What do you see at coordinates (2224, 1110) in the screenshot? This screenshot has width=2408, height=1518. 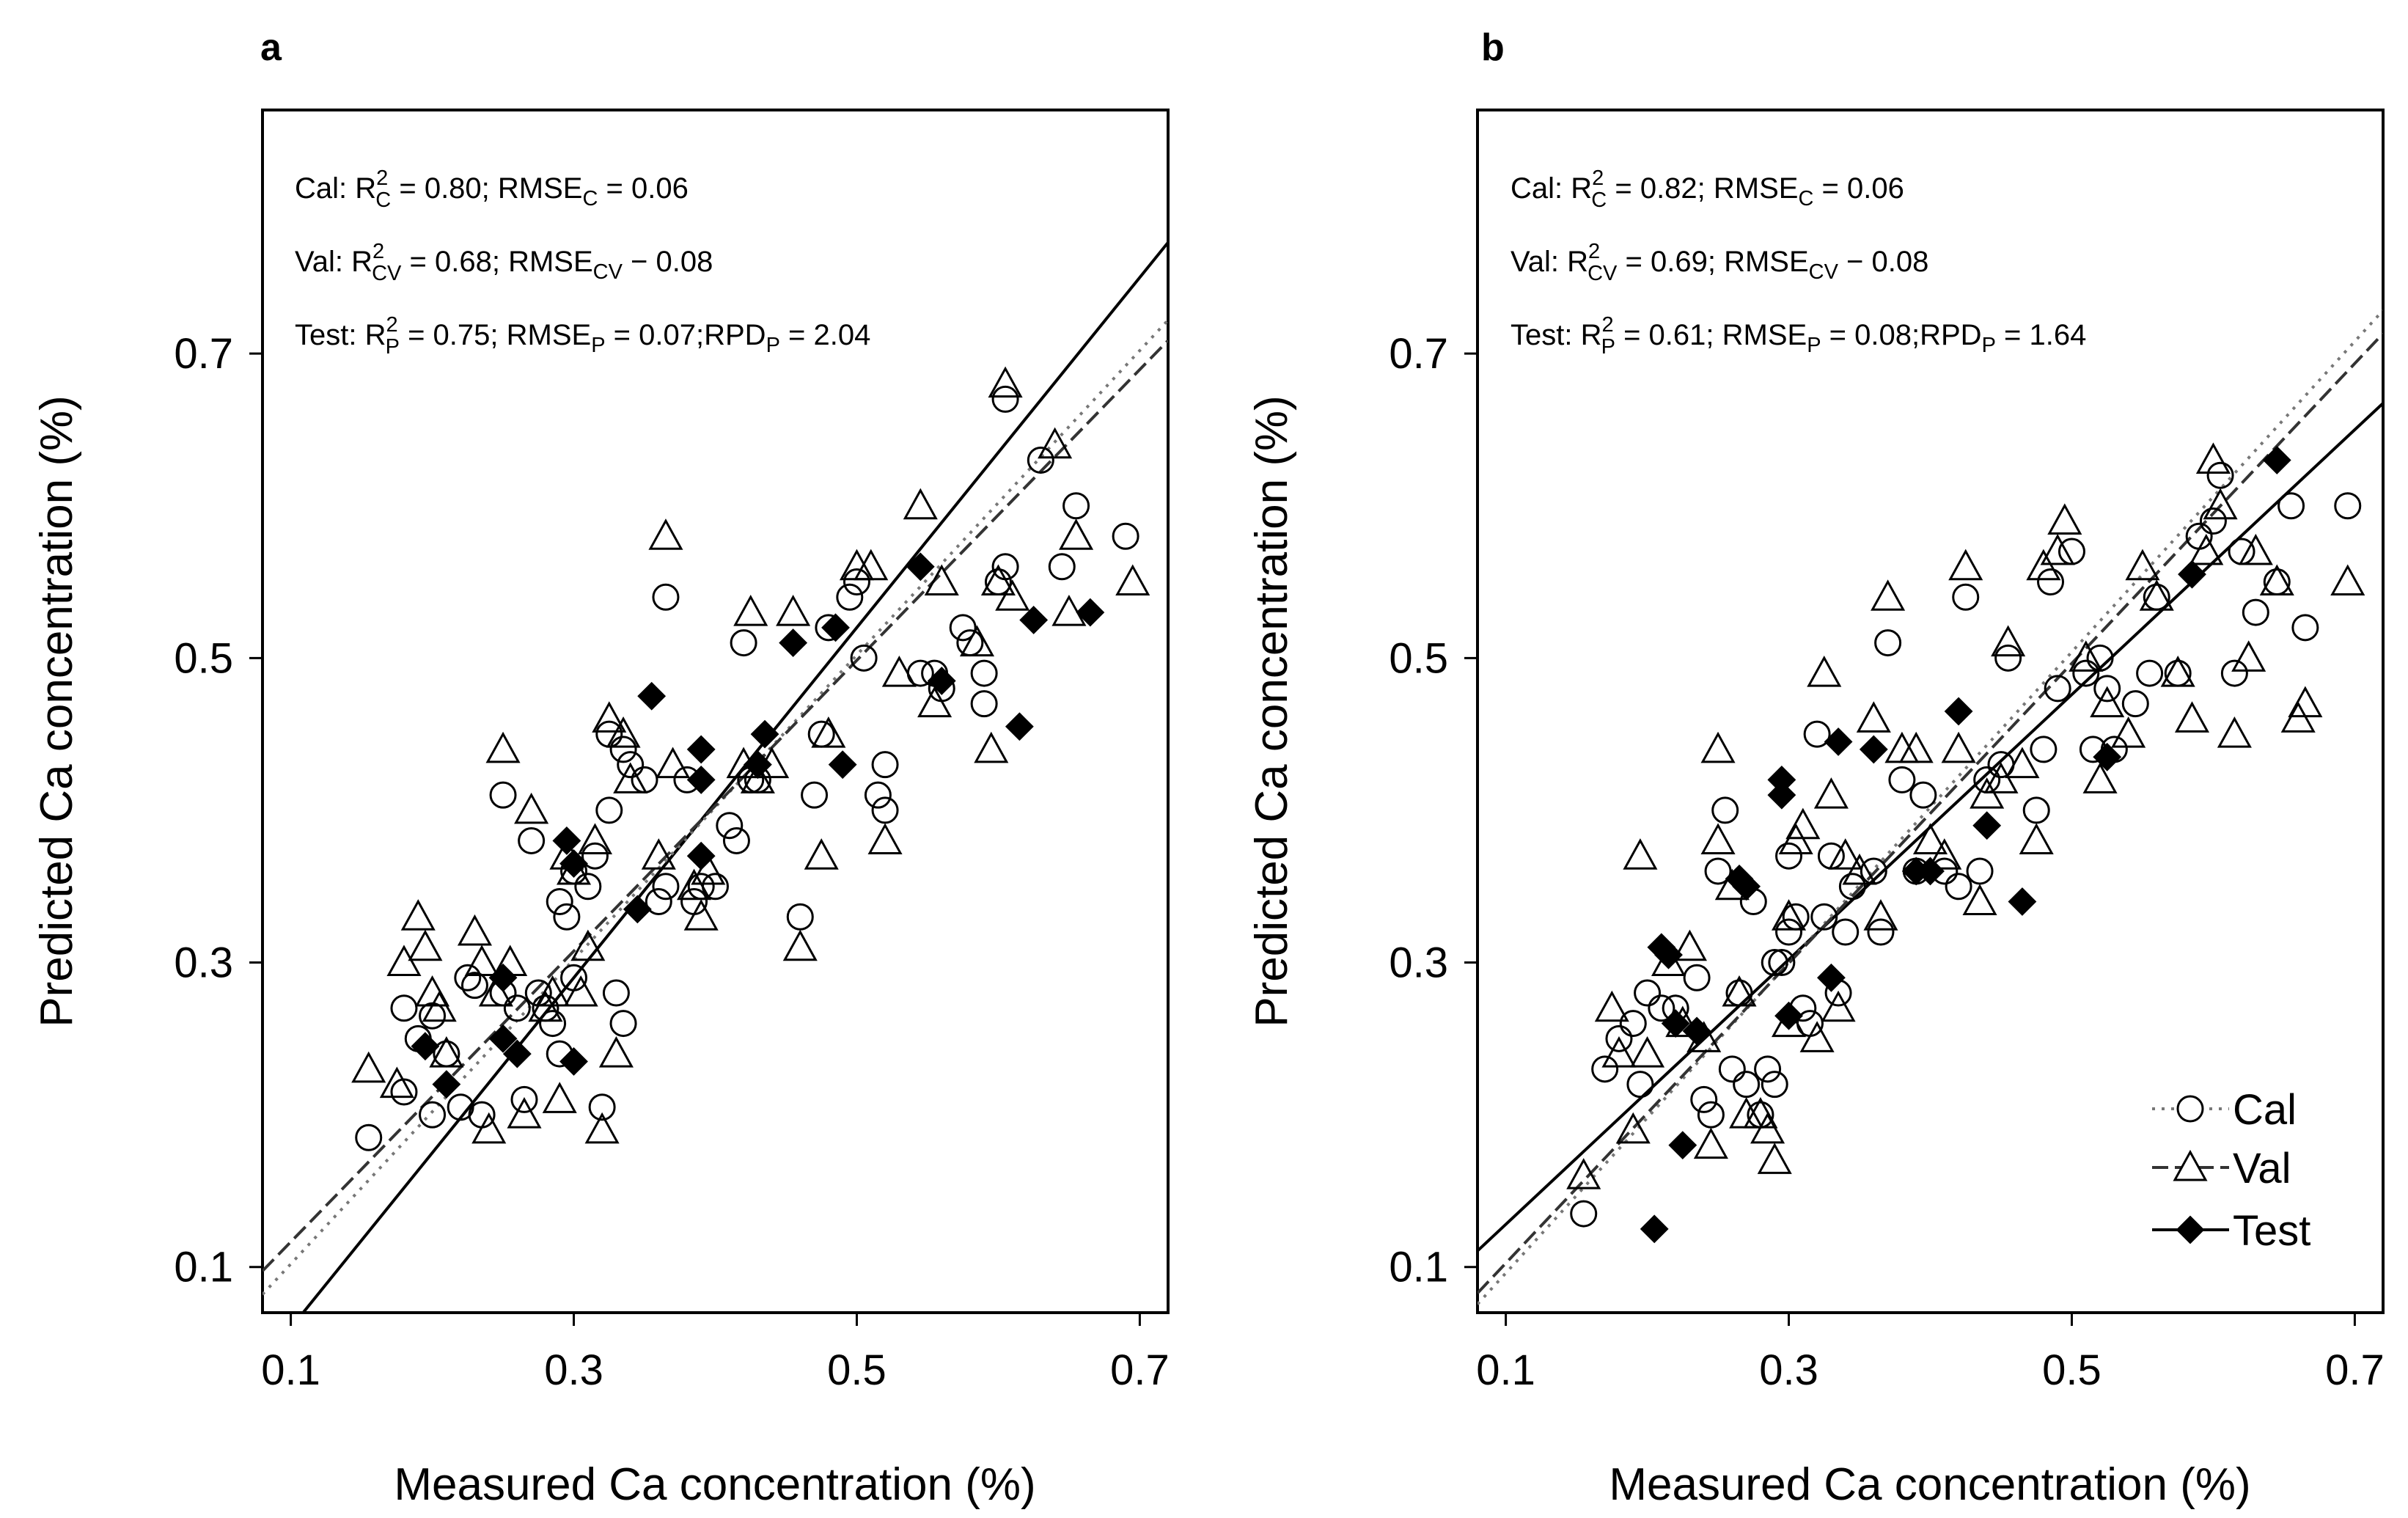 I see `legend-item-cal: Cal` at bounding box center [2224, 1110].